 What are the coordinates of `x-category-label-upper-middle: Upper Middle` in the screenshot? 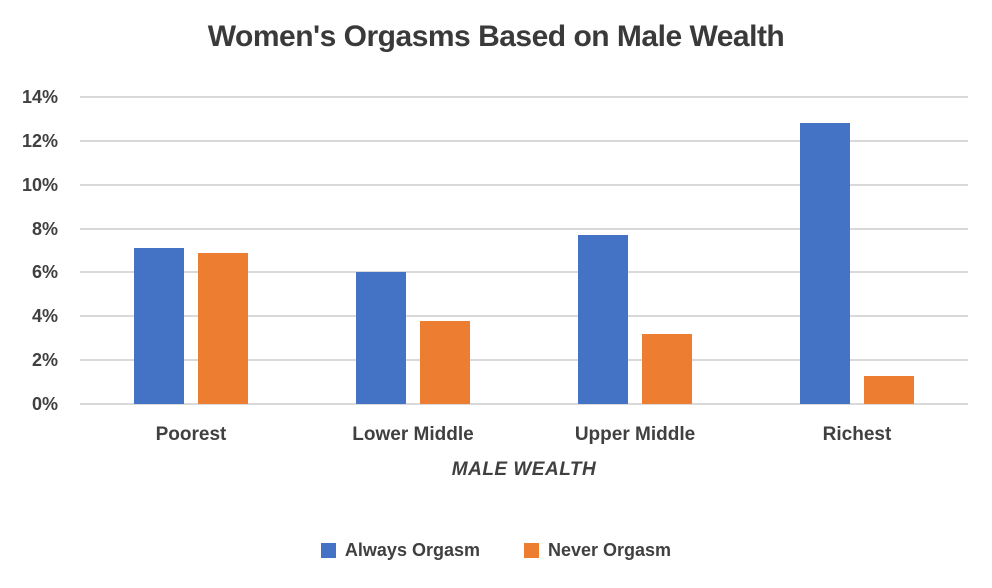 It's located at (635, 434).